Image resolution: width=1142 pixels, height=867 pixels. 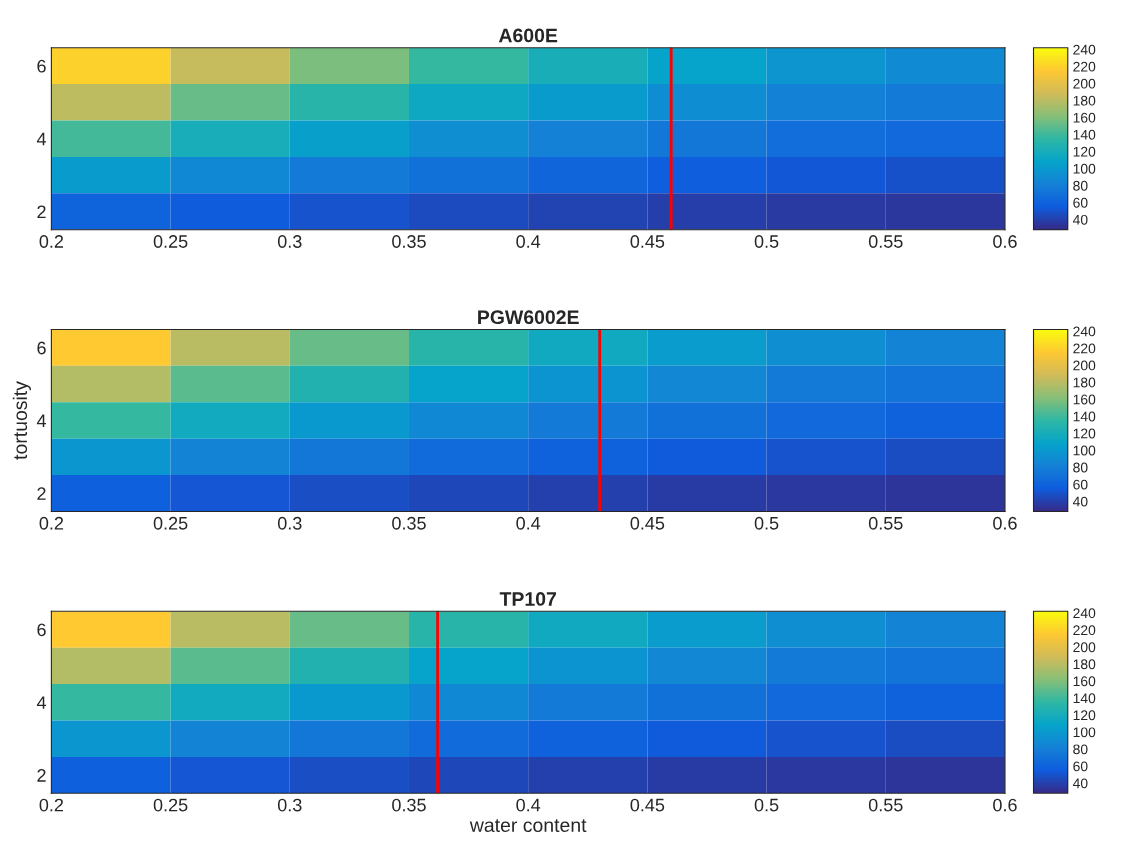 I want to click on chart-title: PGW6002E, so click(x=528, y=317).